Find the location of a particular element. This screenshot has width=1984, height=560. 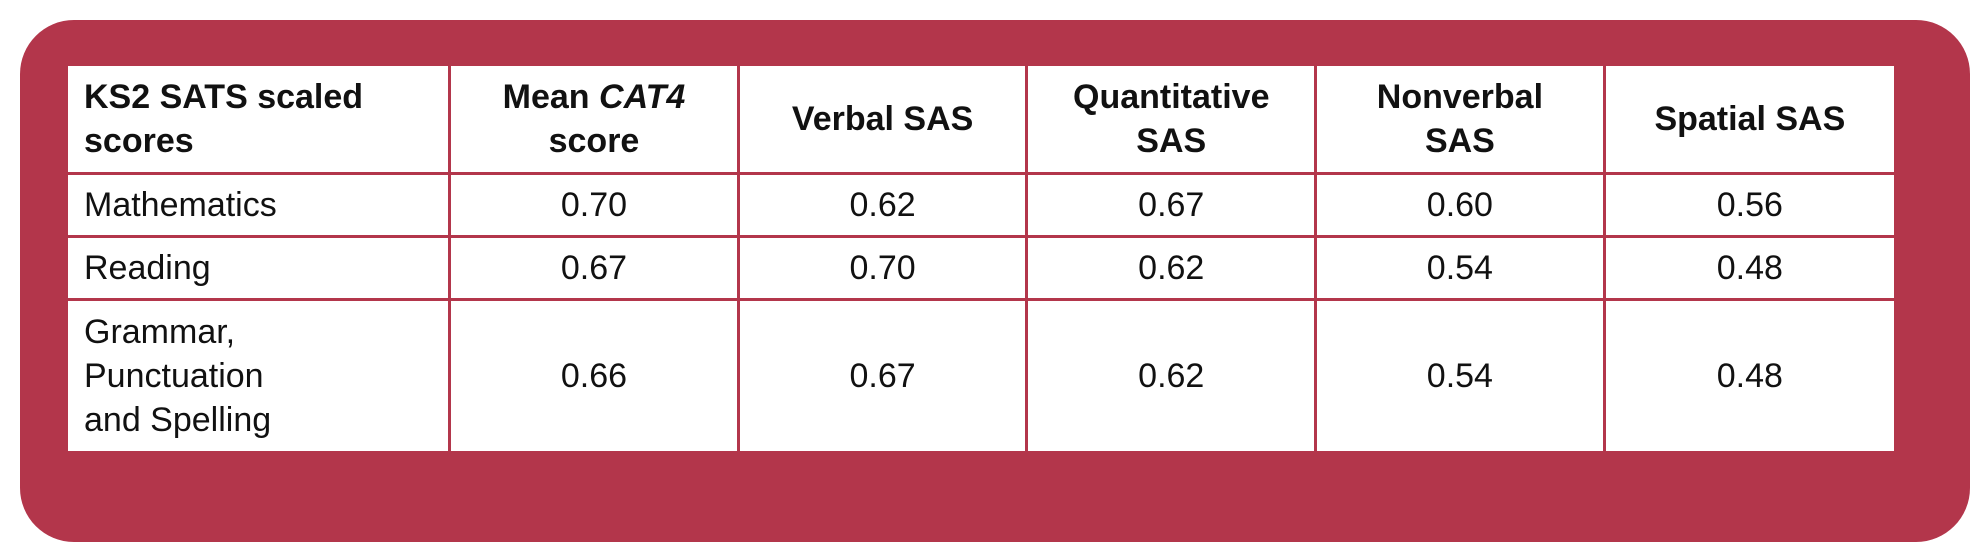

table-row-mathematics: Mathematics 0.70 0.62 0.67 0.60 0.56 is located at coordinates (981, 205).